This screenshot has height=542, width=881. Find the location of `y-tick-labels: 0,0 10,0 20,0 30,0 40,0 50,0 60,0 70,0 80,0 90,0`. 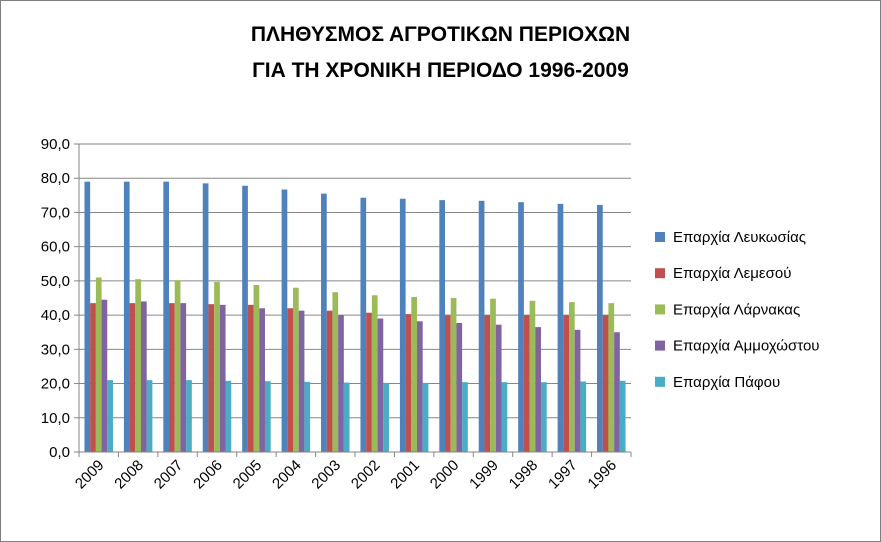

y-tick-labels: 0,0 10,0 20,0 30,0 40,0 50,0 60,0 70,0 80,0 90,0 is located at coordinates (55, 298).